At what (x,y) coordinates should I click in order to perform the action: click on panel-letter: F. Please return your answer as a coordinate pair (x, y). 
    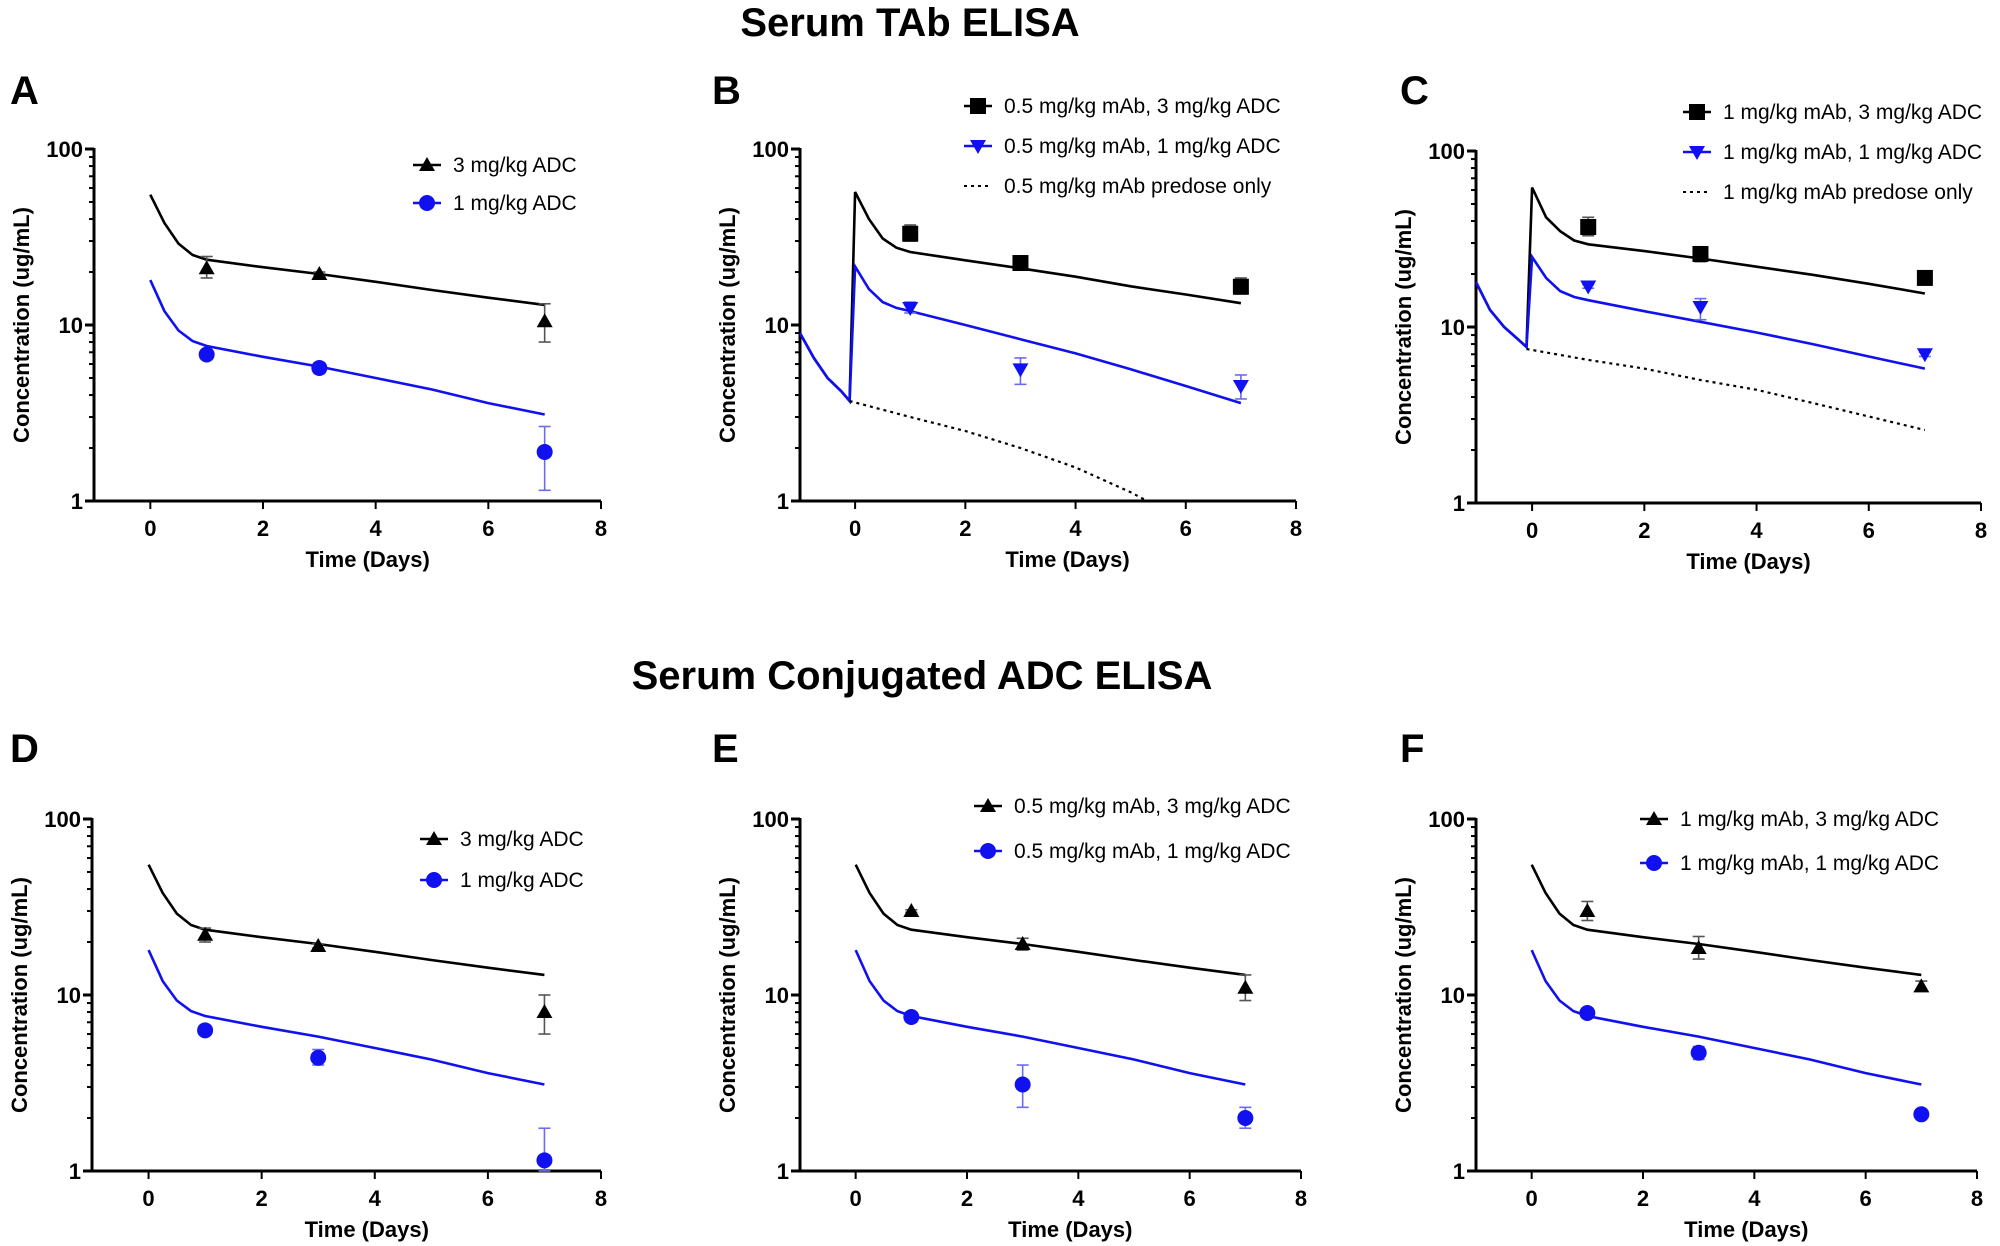
    Looking at the image, I should click on (1412, 749).